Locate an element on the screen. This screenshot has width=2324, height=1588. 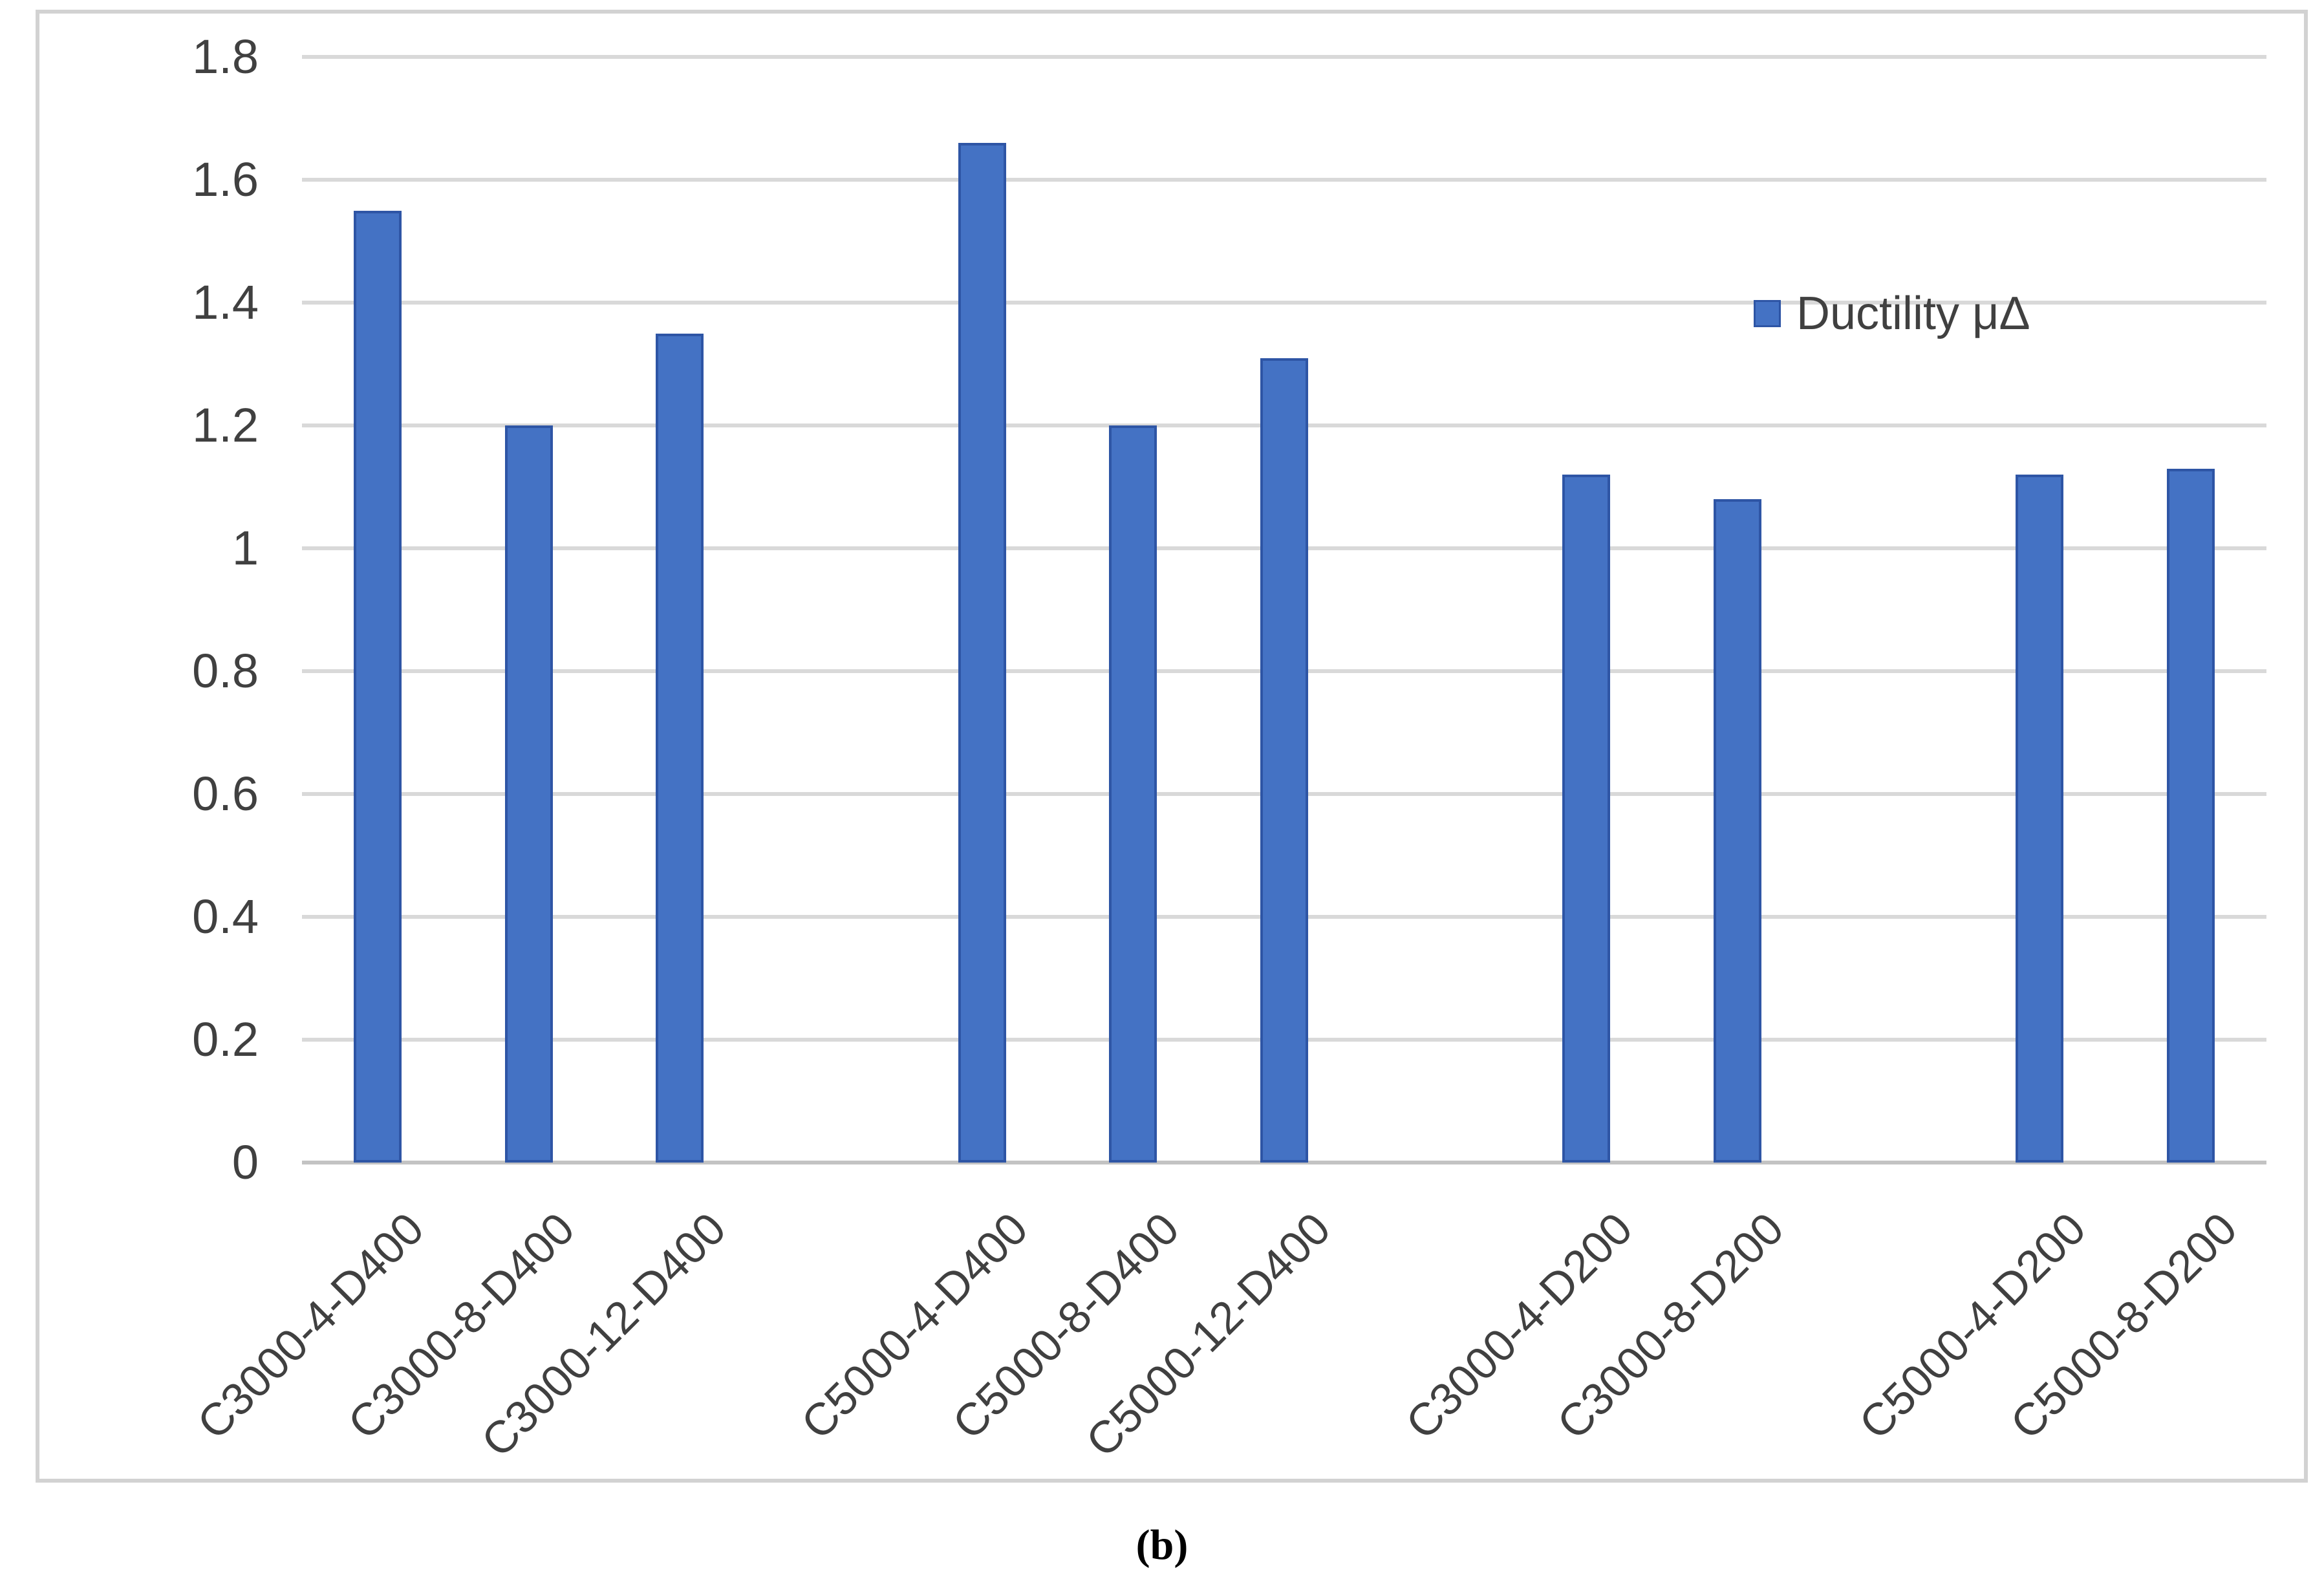
bar-C5000-8-D200 is located at coordinates (2191, 815).